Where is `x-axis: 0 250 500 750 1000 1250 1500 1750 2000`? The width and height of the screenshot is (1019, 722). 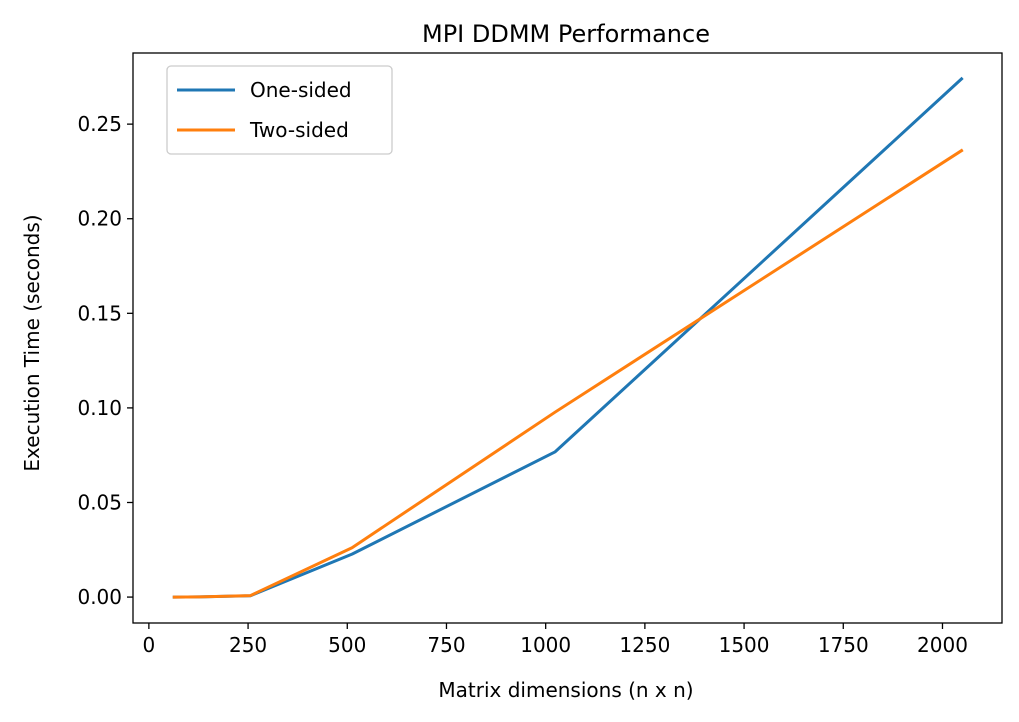
x-axis: 0 250 500 750 1000 1250 1500 1750 2000 is located at coordinates (555, 640).